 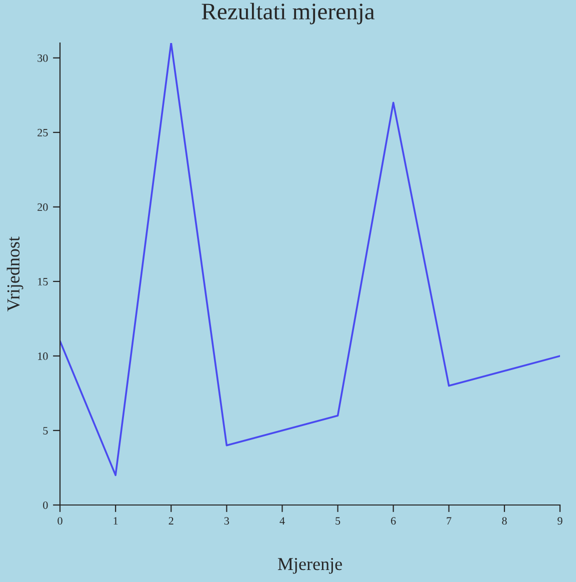 I want to click on x-tick-label: 5, so click(x=338, y=521).